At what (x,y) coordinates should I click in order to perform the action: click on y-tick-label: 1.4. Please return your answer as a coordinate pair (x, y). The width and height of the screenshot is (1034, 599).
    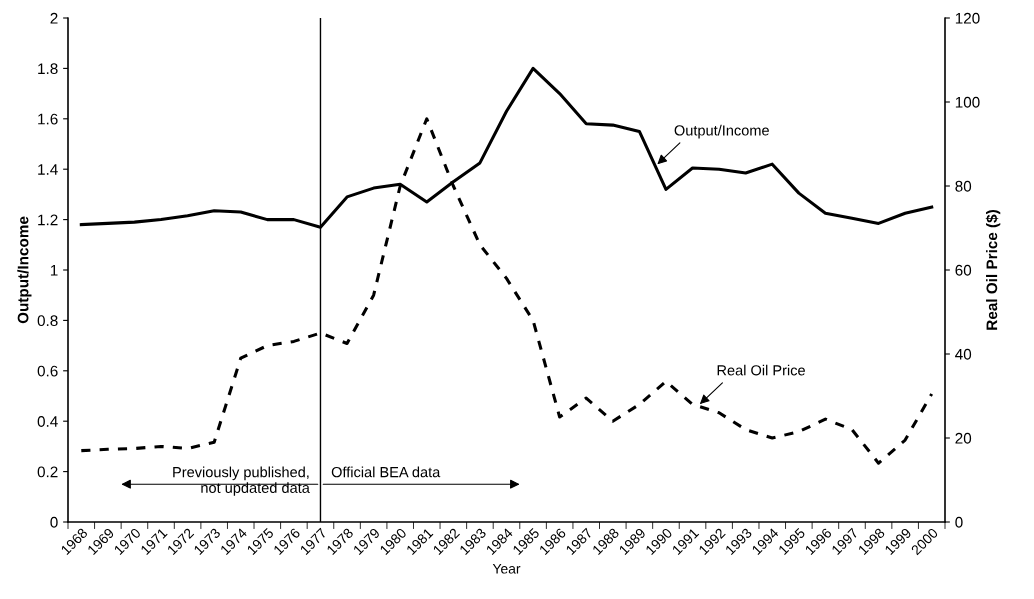
    Looking at the image, I should click on (48, 169).